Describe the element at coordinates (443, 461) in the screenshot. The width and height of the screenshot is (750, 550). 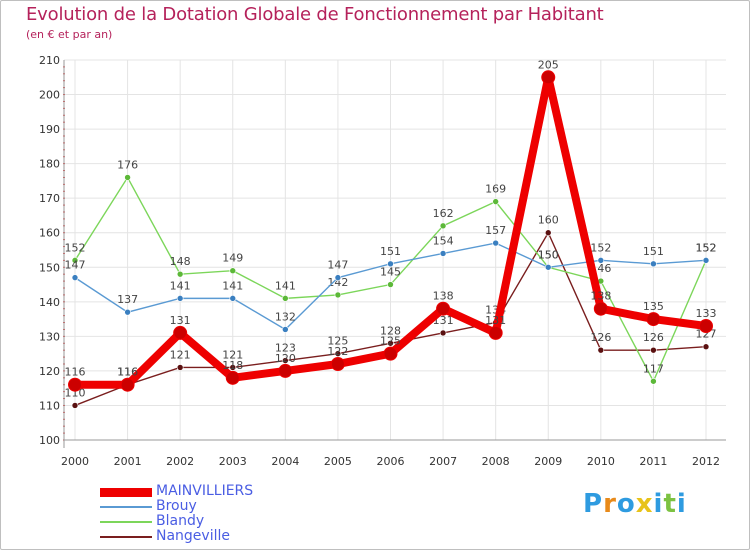
I see `x-tick-label: 2007` at that location.